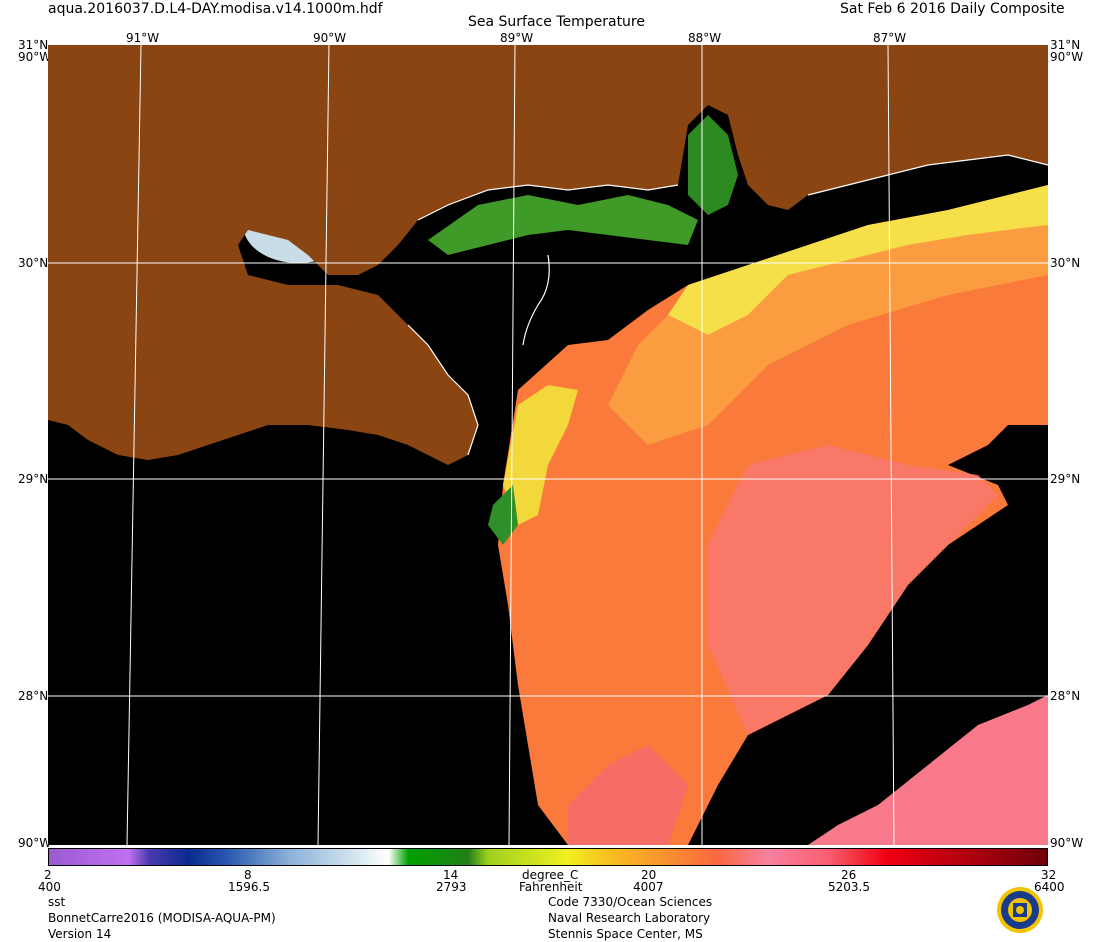 Image resolution: width=1096 pixels, height=942 pixels. I want to click on lon-label-90w: 90°W, so click(330, 38).